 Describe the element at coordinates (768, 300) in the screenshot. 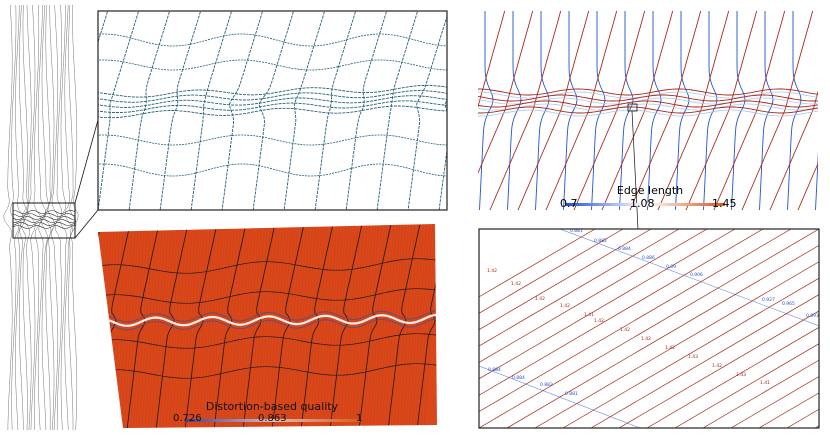

I see `zoom-blue-value: 0.927` at that location.